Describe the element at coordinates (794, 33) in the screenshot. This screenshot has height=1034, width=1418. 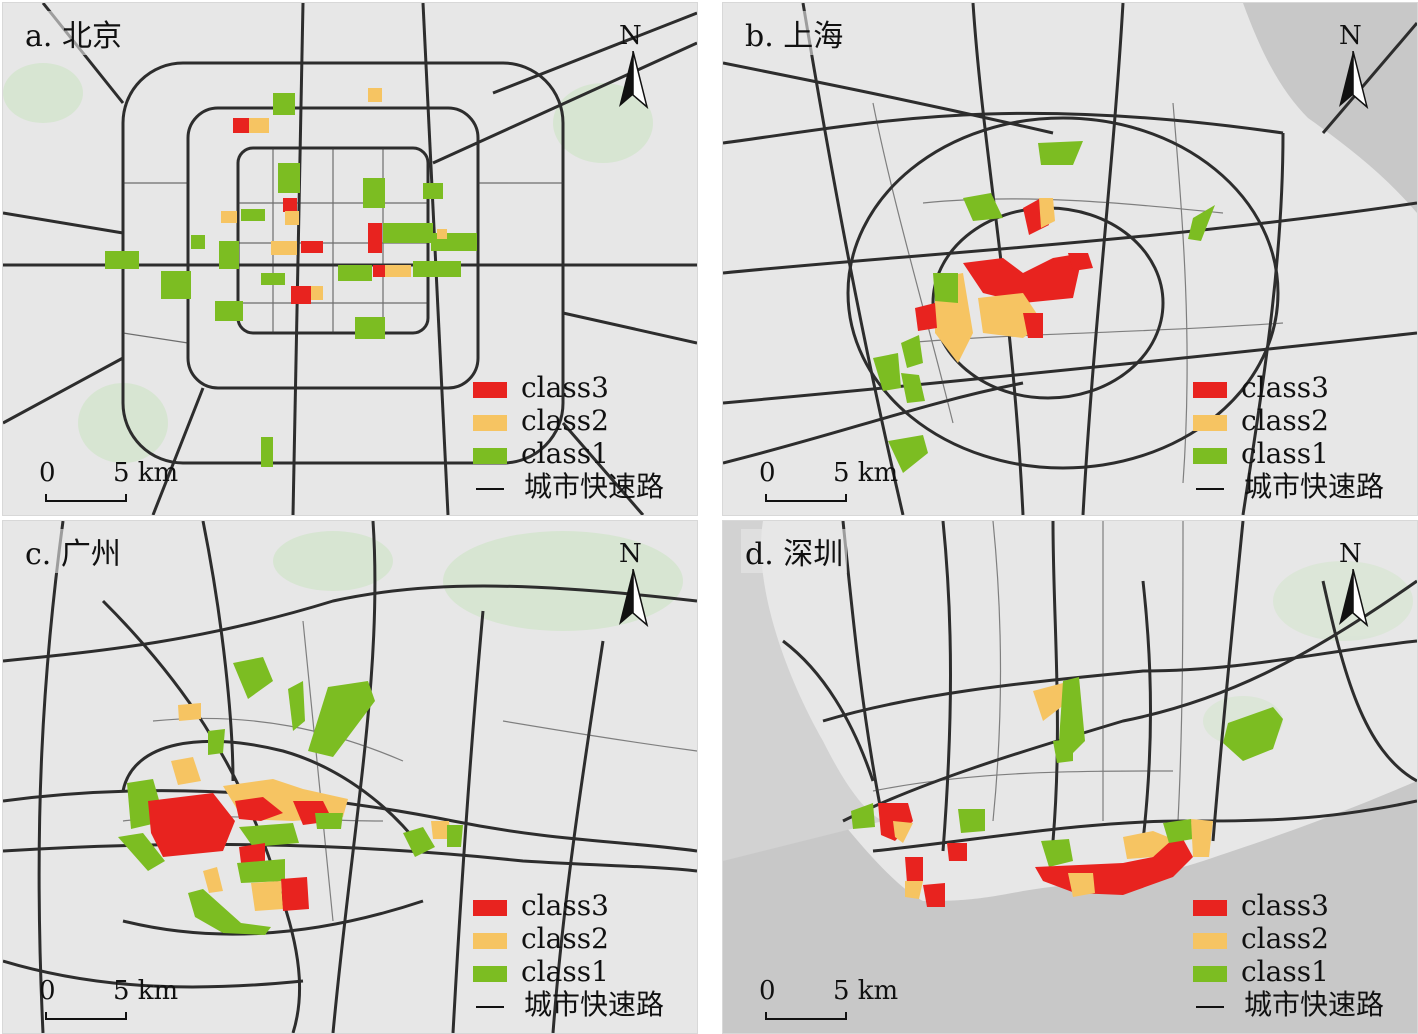
I see `panel-title: b. 上海` at that location.